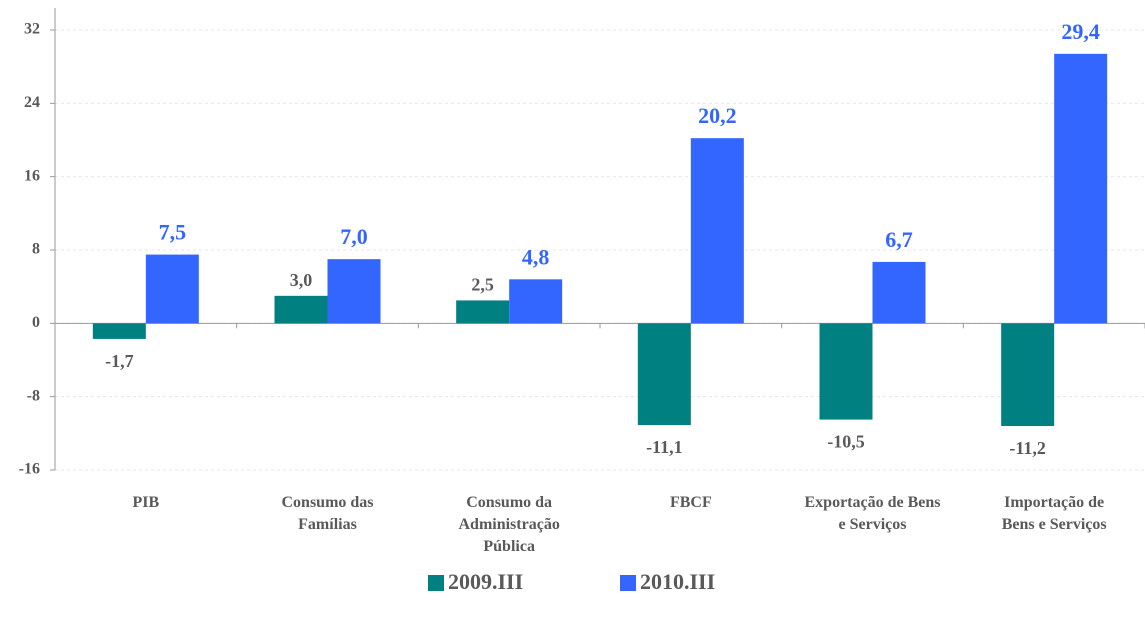 The height and width of the screenshot is (622, 1145). What do you see at coordinates (33, 395) in the screenshot?
I see `y-tick-label: -8` at bounding box center [33, 395].